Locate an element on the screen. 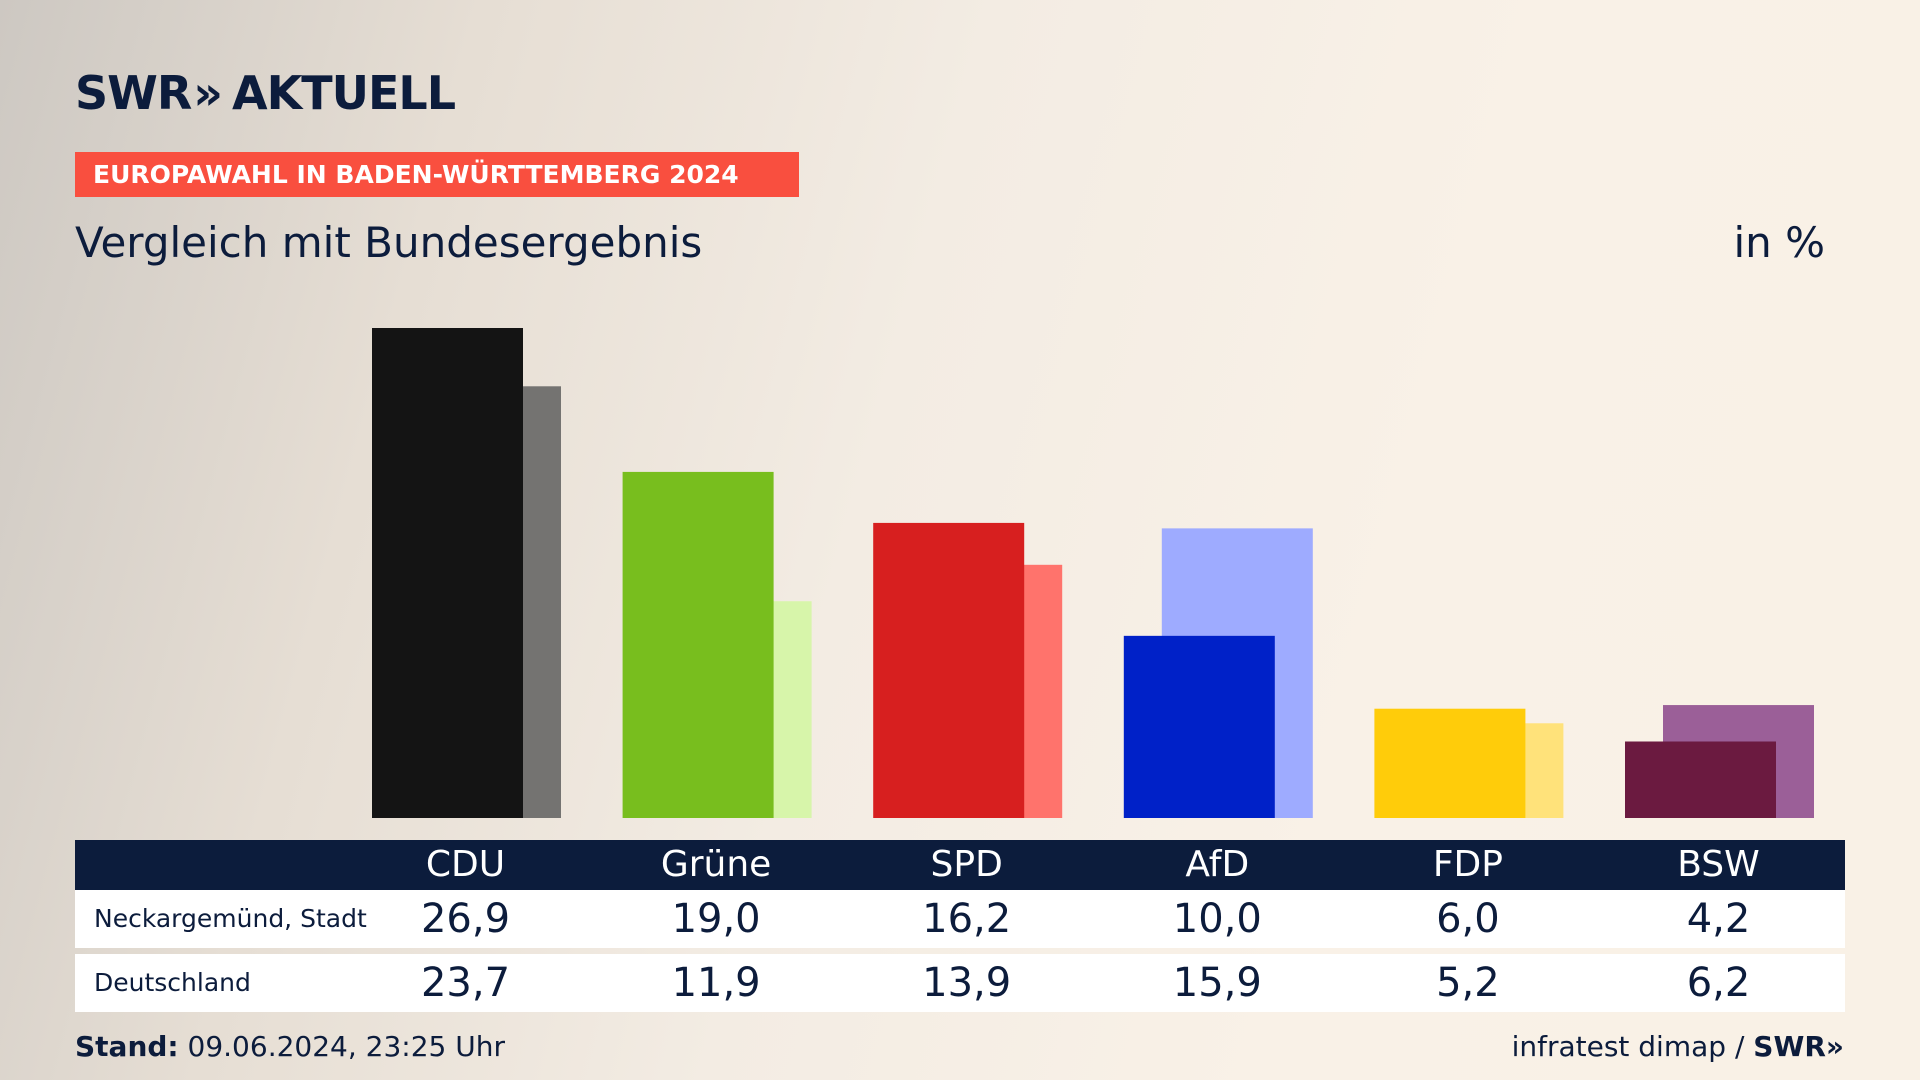 This screenshot has width=1920, height=1080. bar-local-gruene is located at coordinates (698, 644).